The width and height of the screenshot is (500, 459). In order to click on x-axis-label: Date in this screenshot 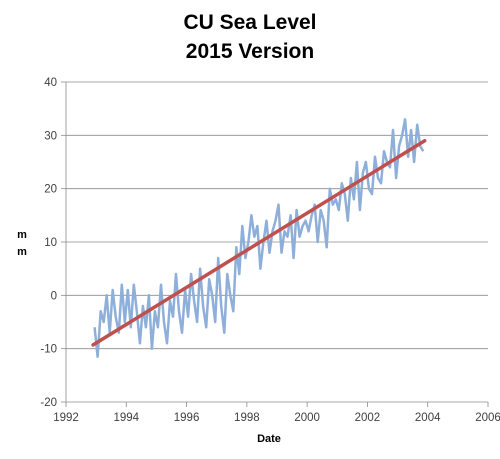, I will do `click(269, 439)`.